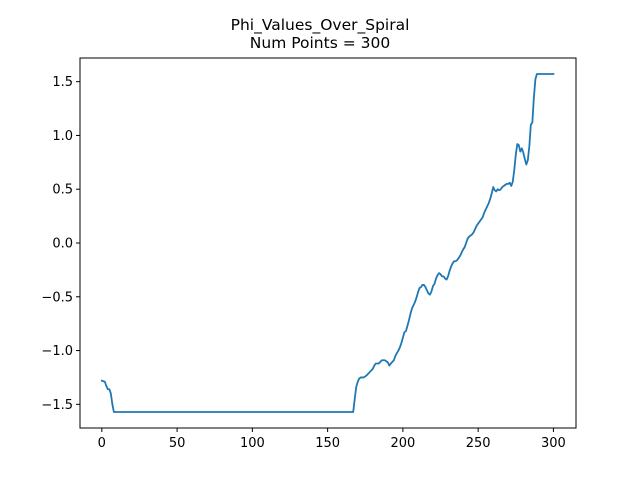 This screenshot has width=640, height=480. What do you see at coordinates (252, 443) in the screenshot?
I see `x-tick-label: 100` at bounding box center [252, 443].